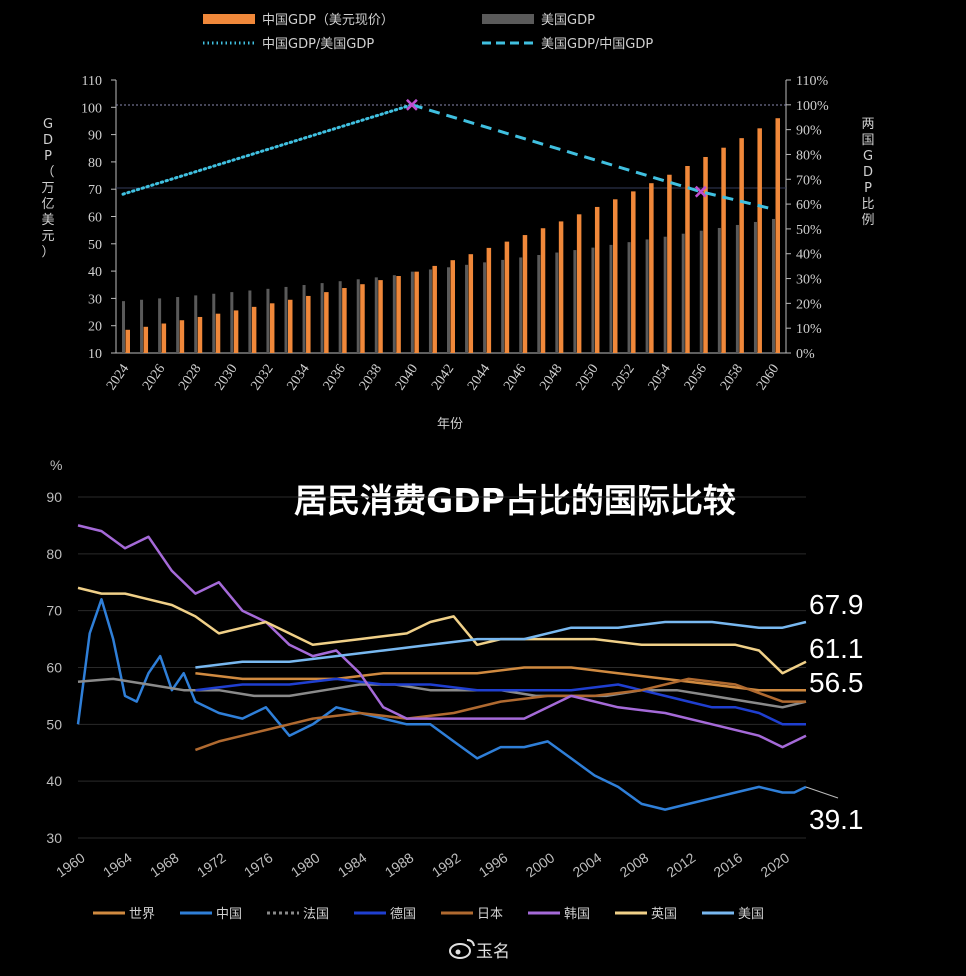 The image size is (966, 976). Describe the element at coordinates (190, 378) in the screenshot. I see `top-x-tick-label: 2028` at that location.